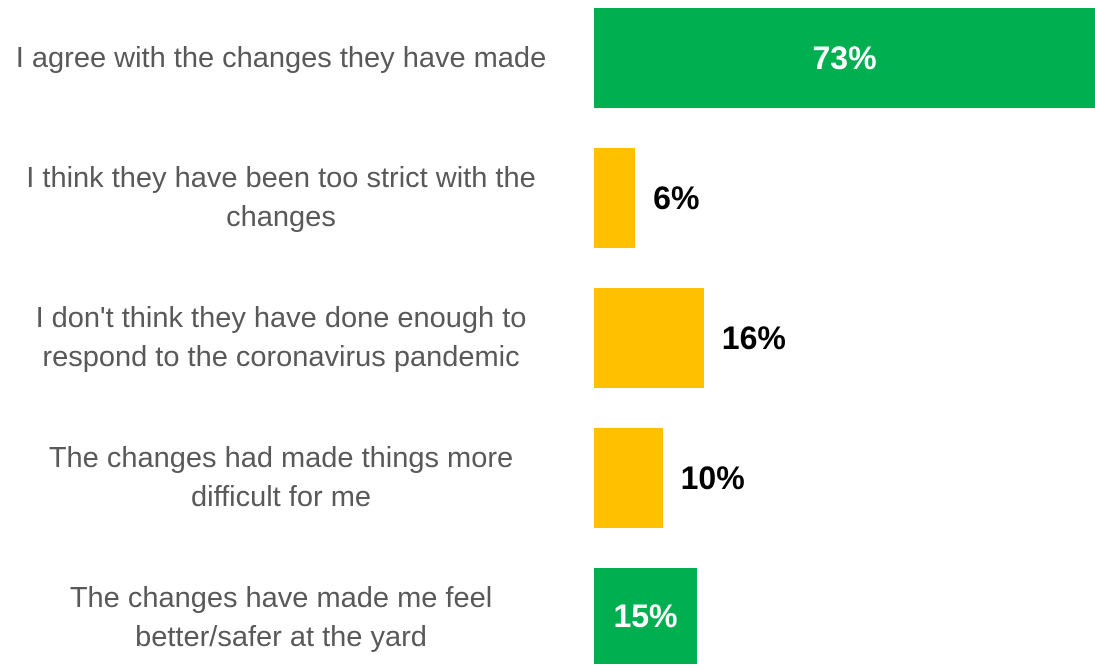 The width and height of the screenshot is (1095, 668). What do you see at coordinates (676, 197) in the screenshot?
I see `value-label: 6%` at bounding box center [676, 197].